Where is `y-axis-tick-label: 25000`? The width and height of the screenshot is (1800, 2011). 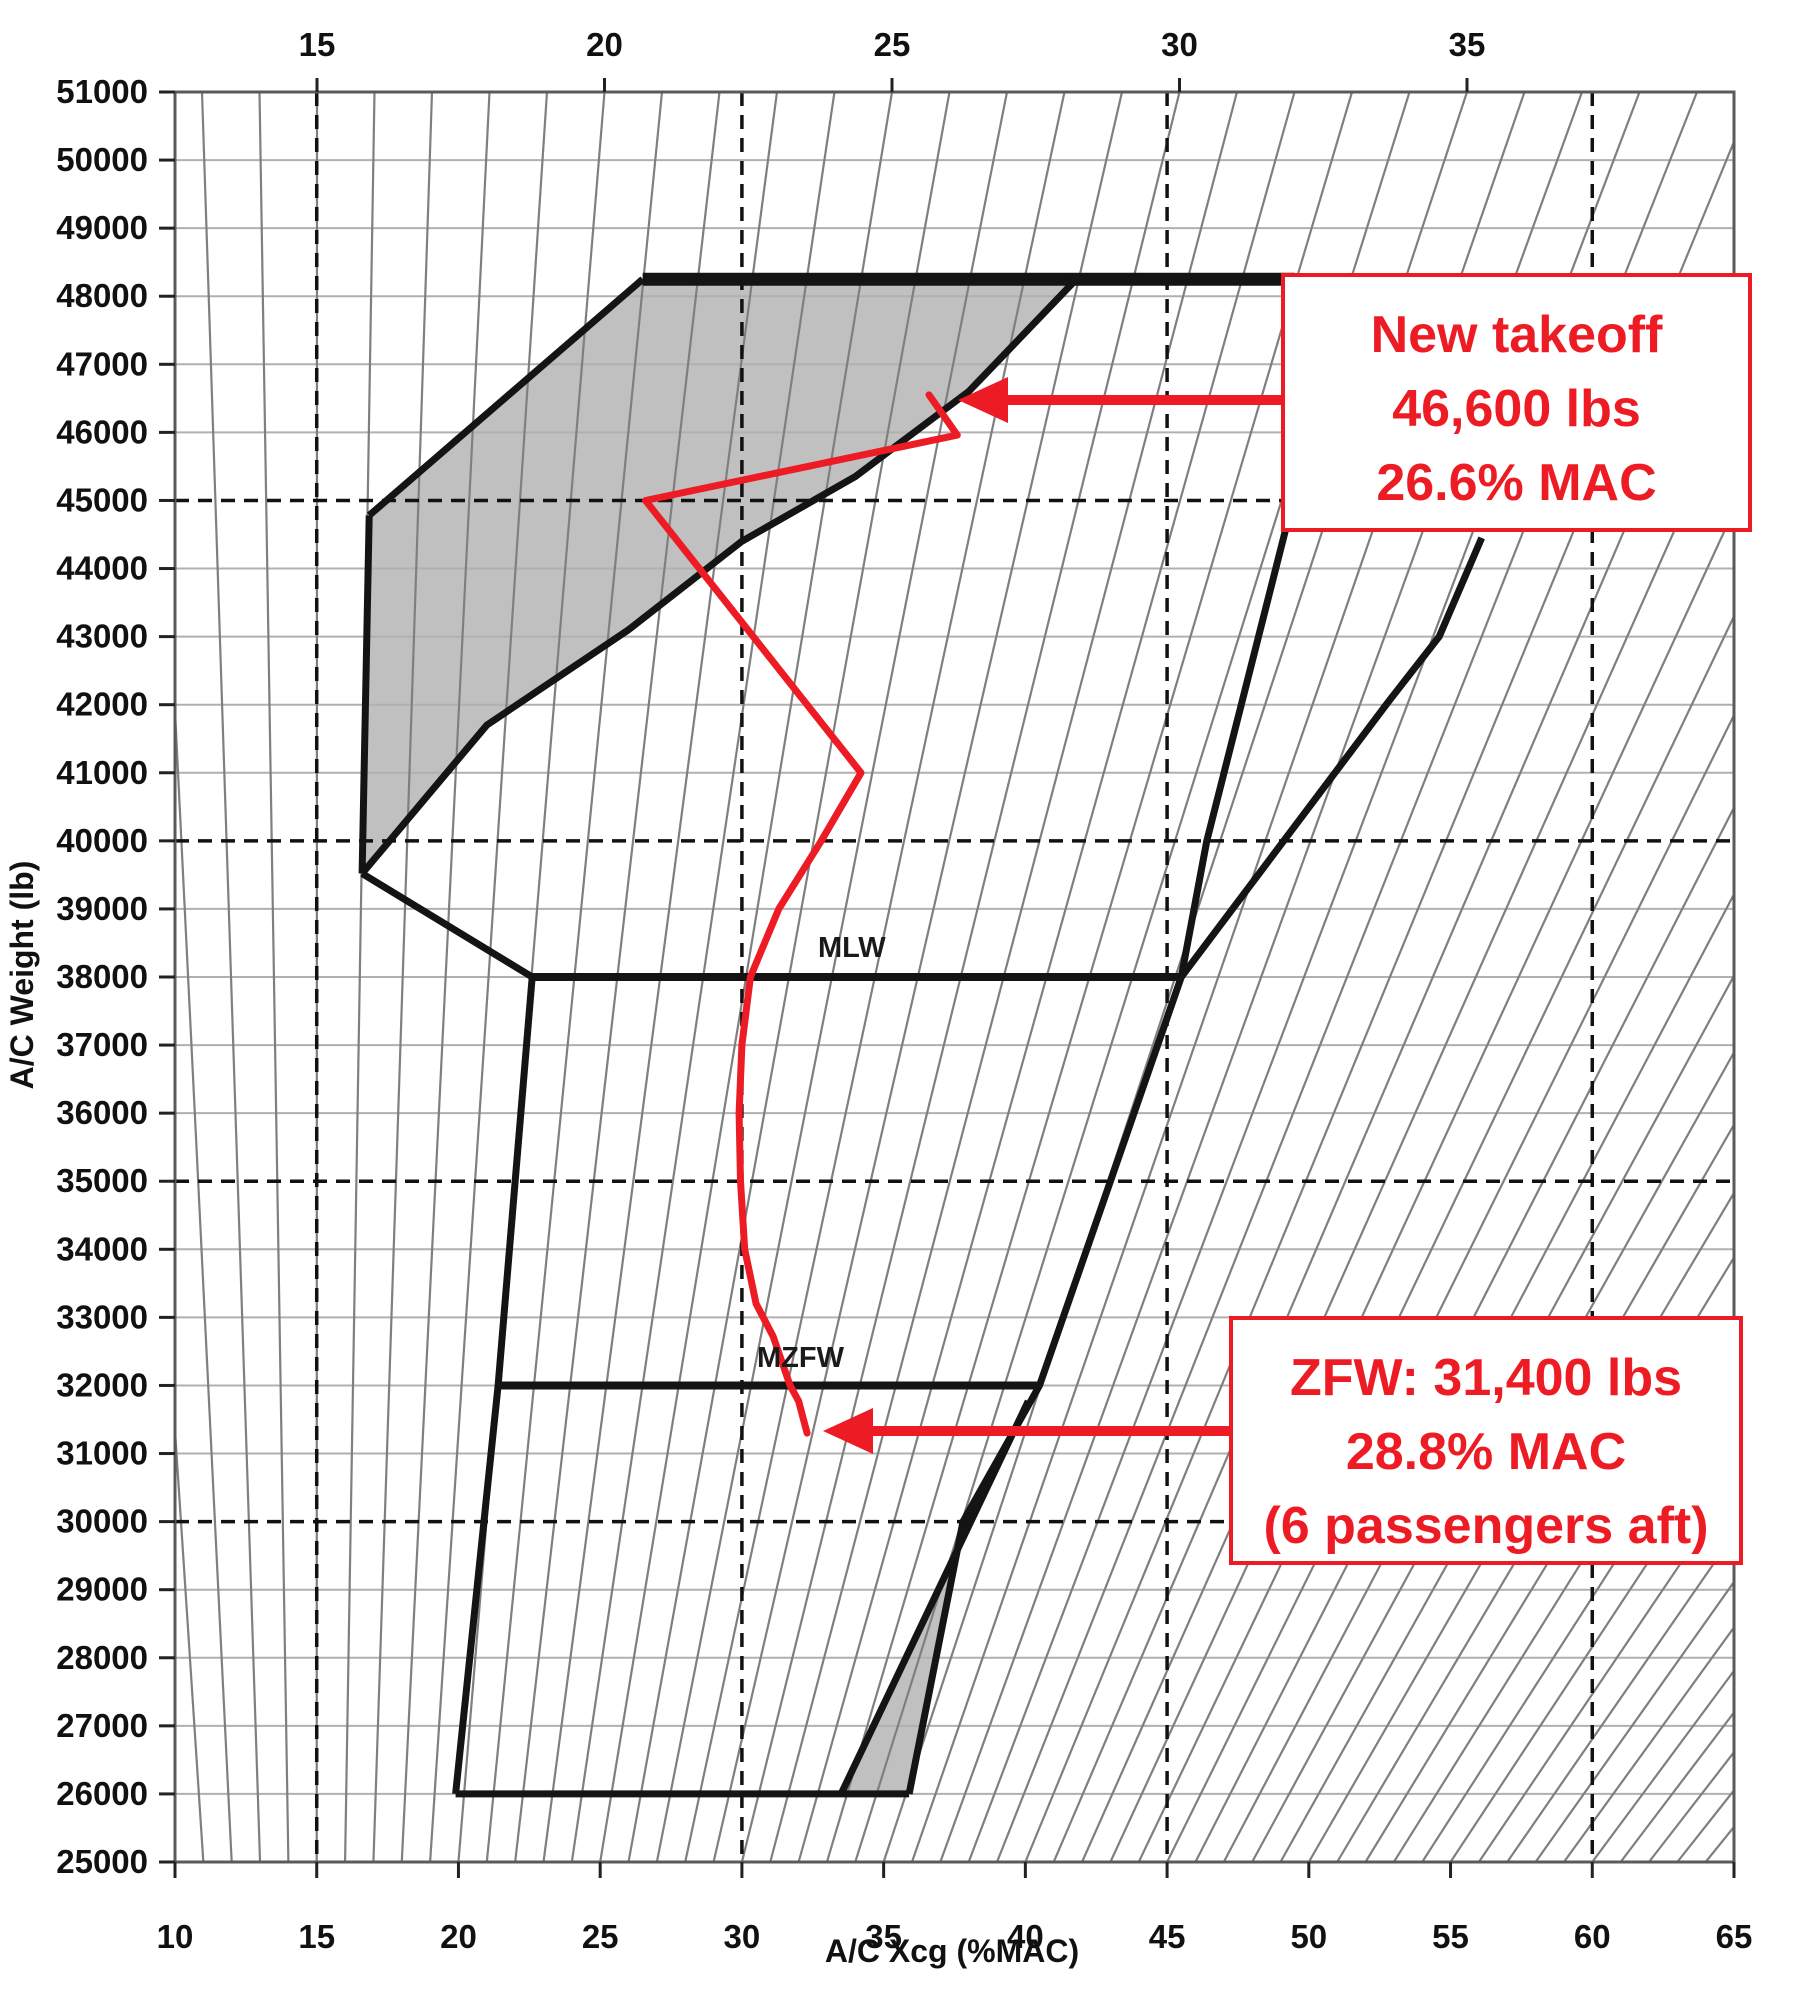 y-axis-tick-label: 25000 is located at coordinates (102, 1861).